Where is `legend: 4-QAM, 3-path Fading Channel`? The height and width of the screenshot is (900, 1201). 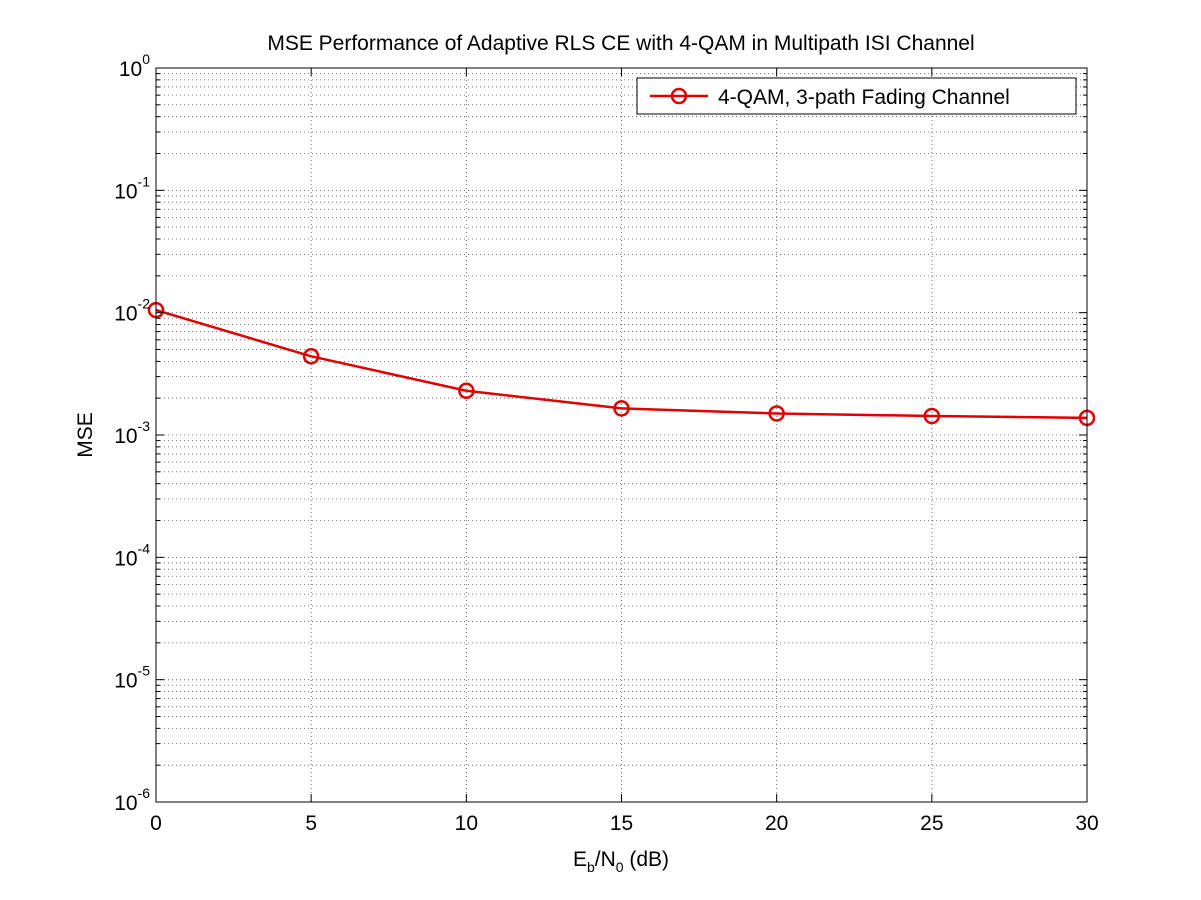
legend: 4-QAM, 3-path Fading Channel is located at coordinates (856, 96).